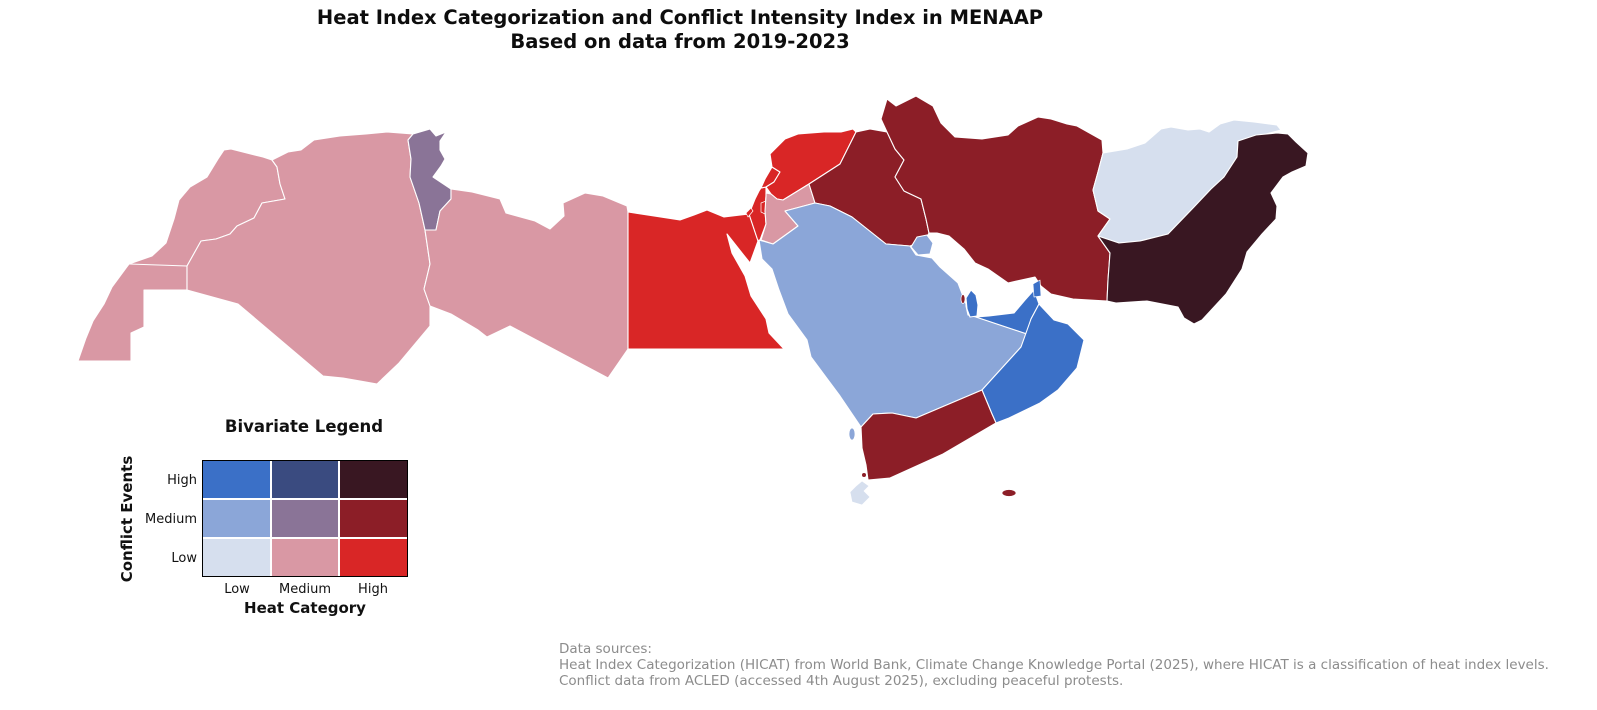  Describe the element at coordinates (852, 434) in the screenshot. I see `islands-farasan` at that location.